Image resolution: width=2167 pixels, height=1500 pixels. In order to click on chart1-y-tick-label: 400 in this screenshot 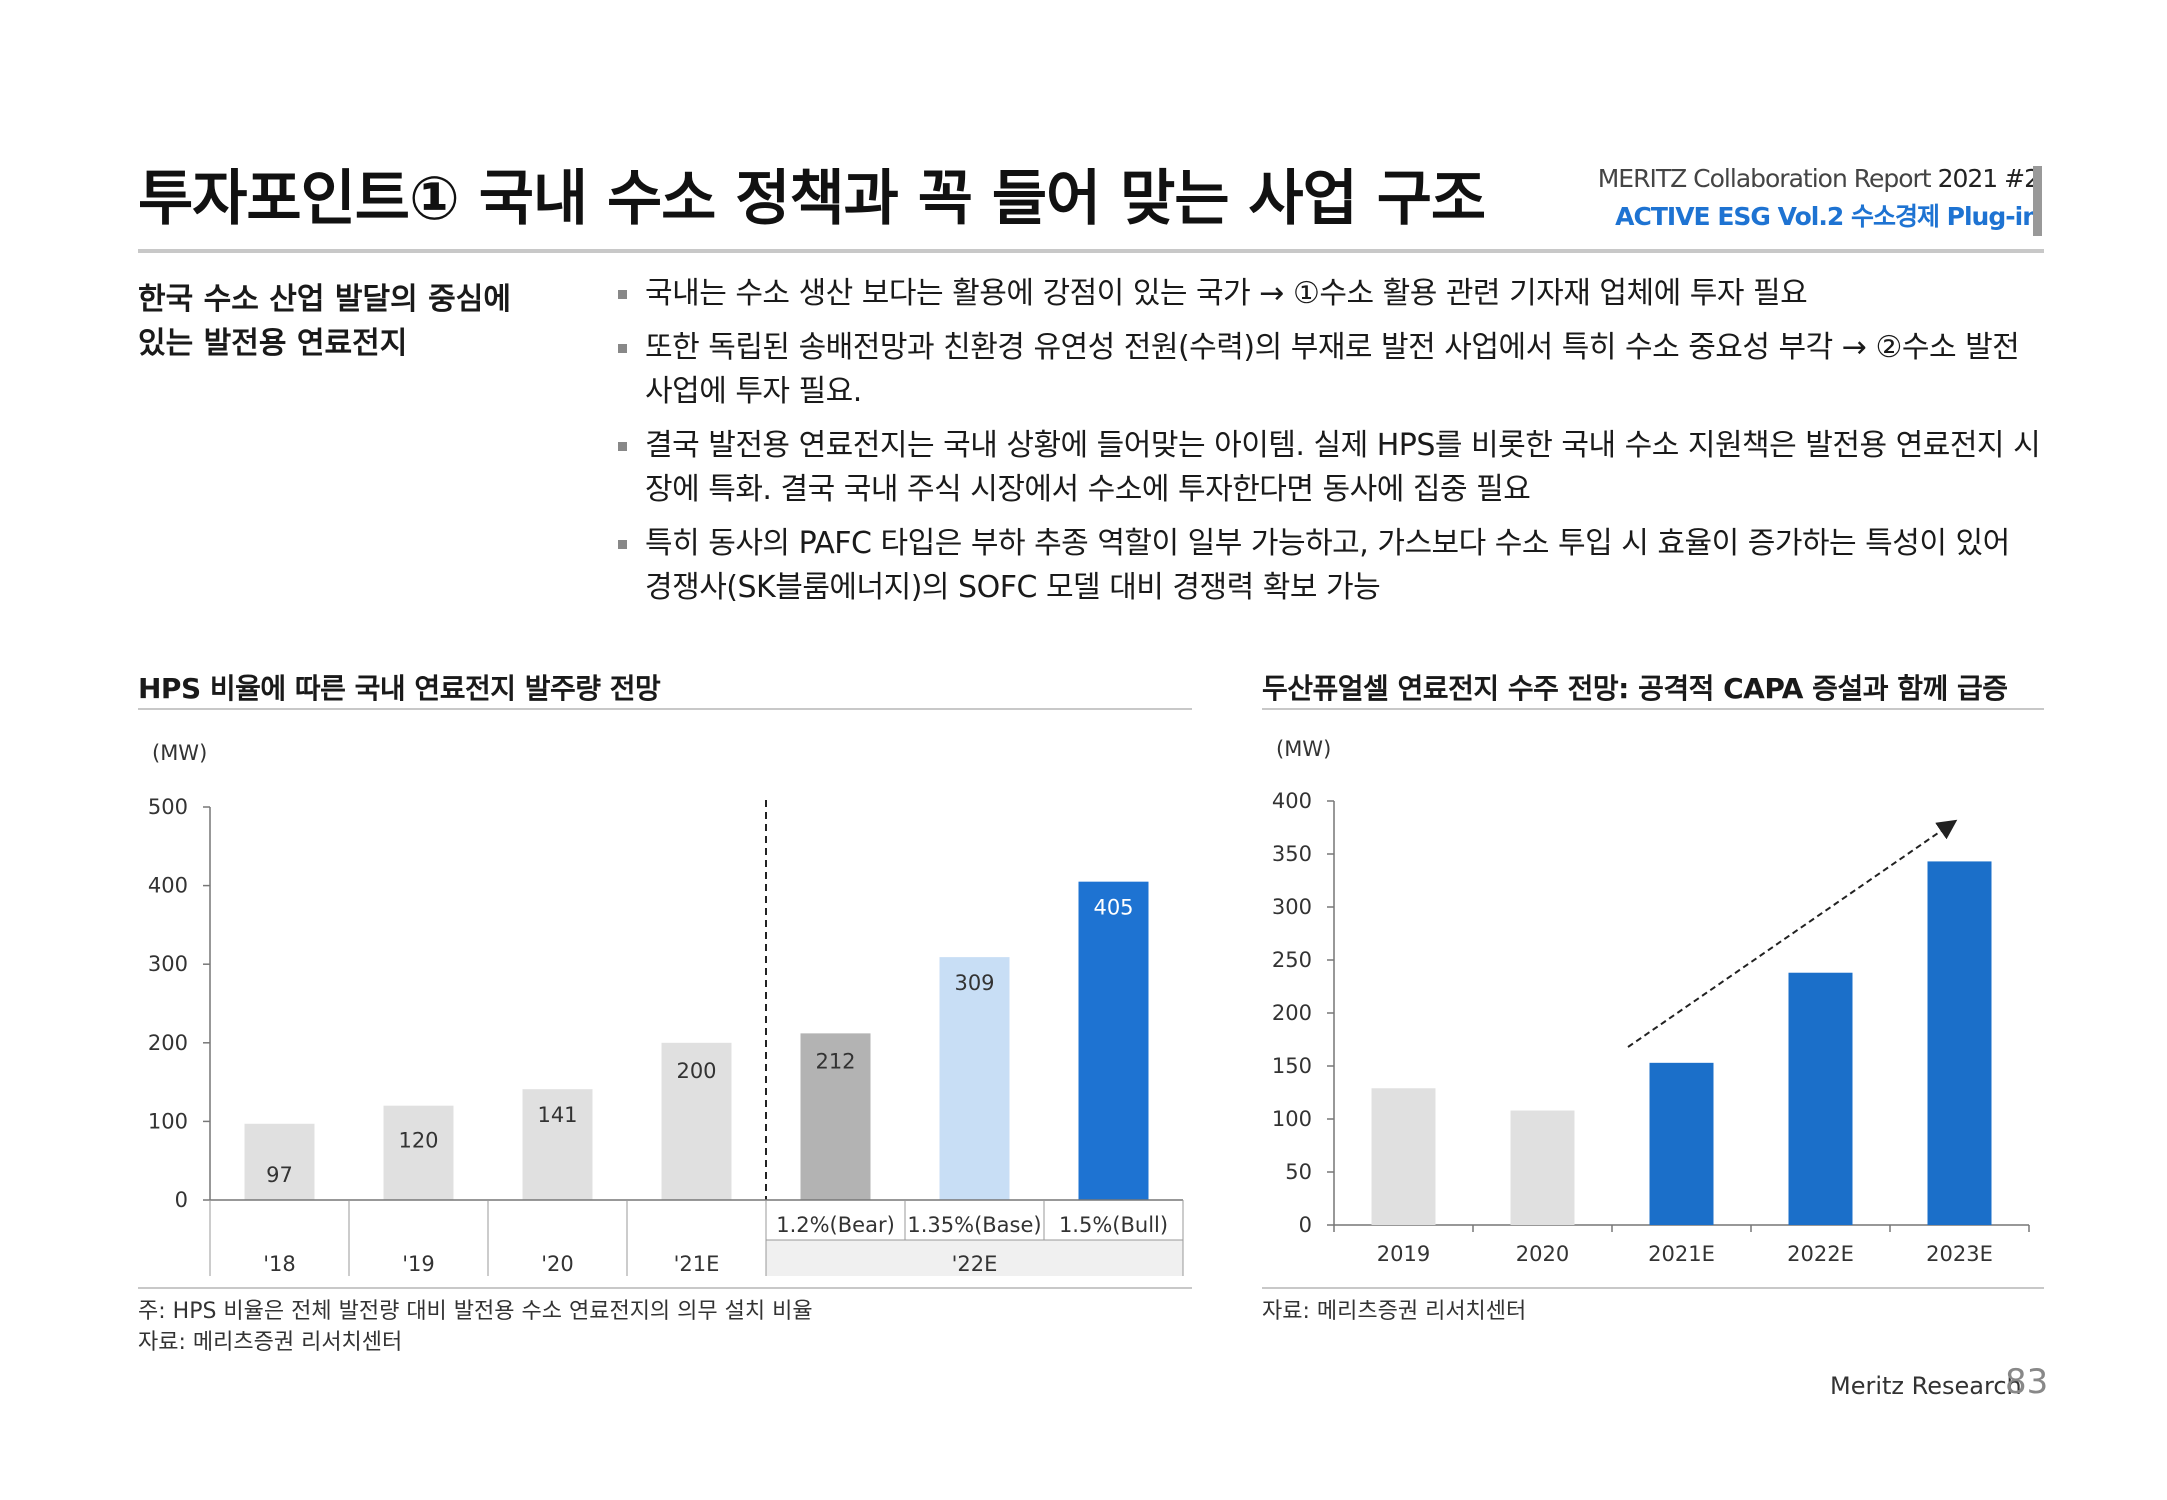, I will do `click(168, 886)`.